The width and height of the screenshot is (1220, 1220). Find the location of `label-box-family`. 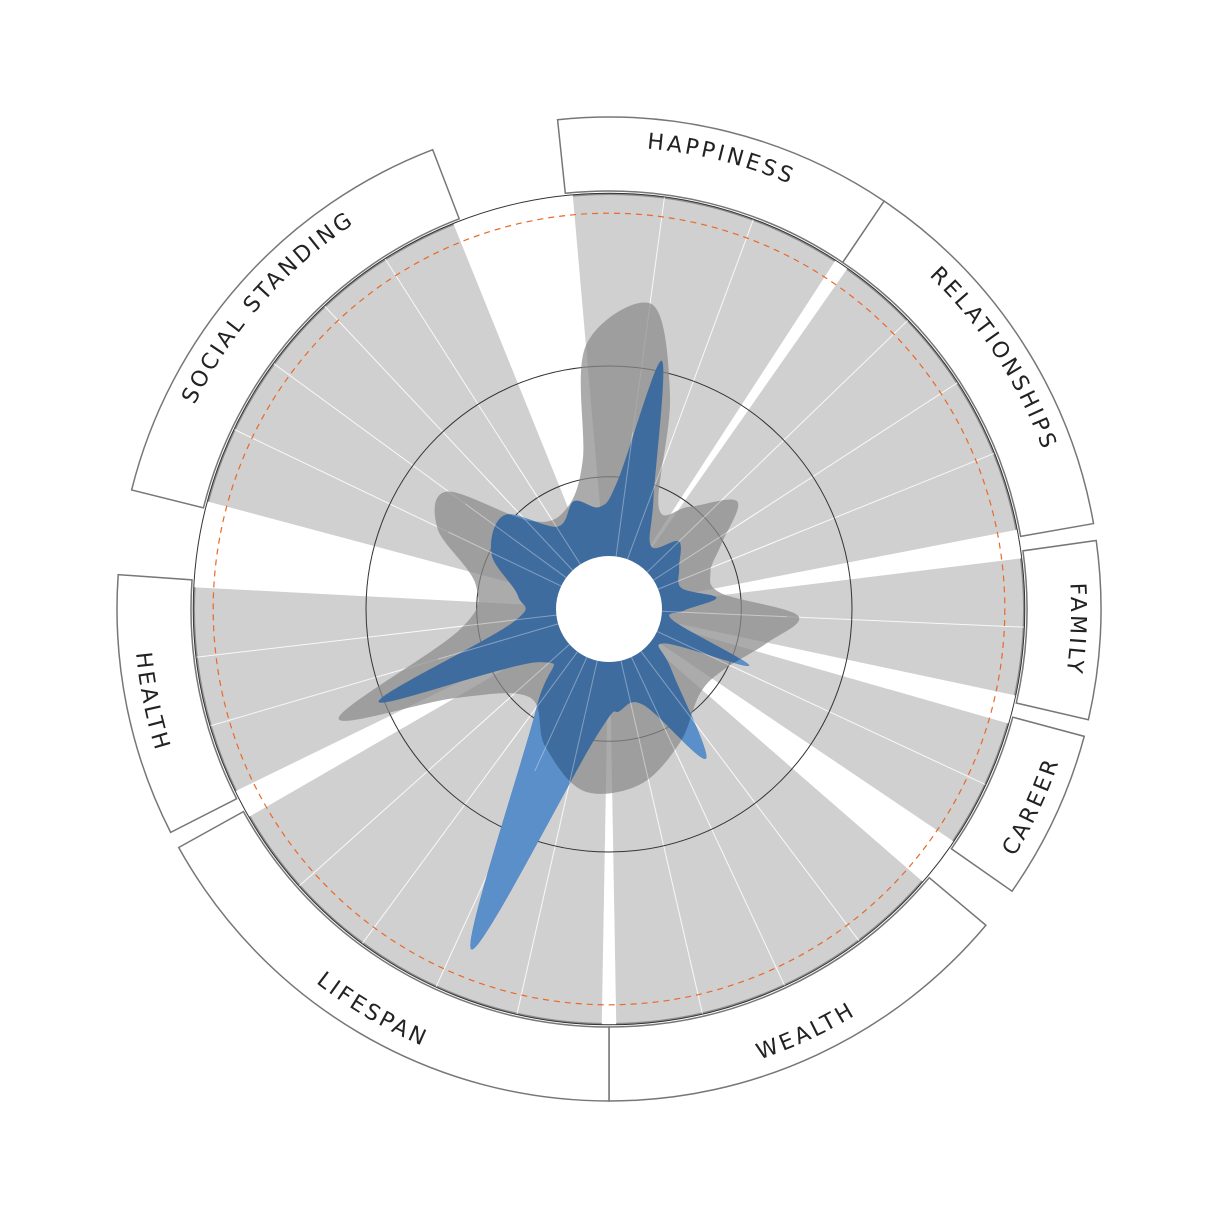

label-box-family is located at coordinates (1058, 630).